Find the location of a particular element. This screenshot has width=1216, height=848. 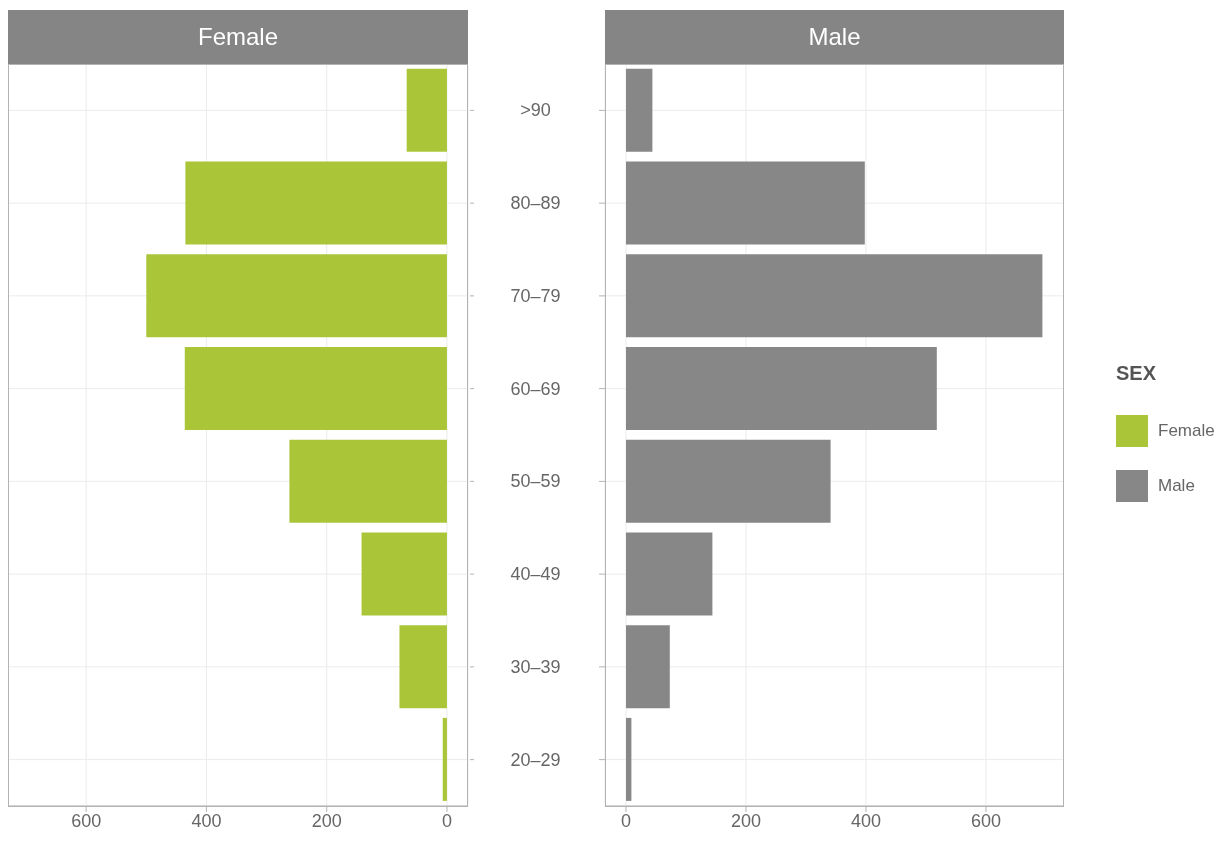

legend-label: Male is located at coordinates (1176, 485).